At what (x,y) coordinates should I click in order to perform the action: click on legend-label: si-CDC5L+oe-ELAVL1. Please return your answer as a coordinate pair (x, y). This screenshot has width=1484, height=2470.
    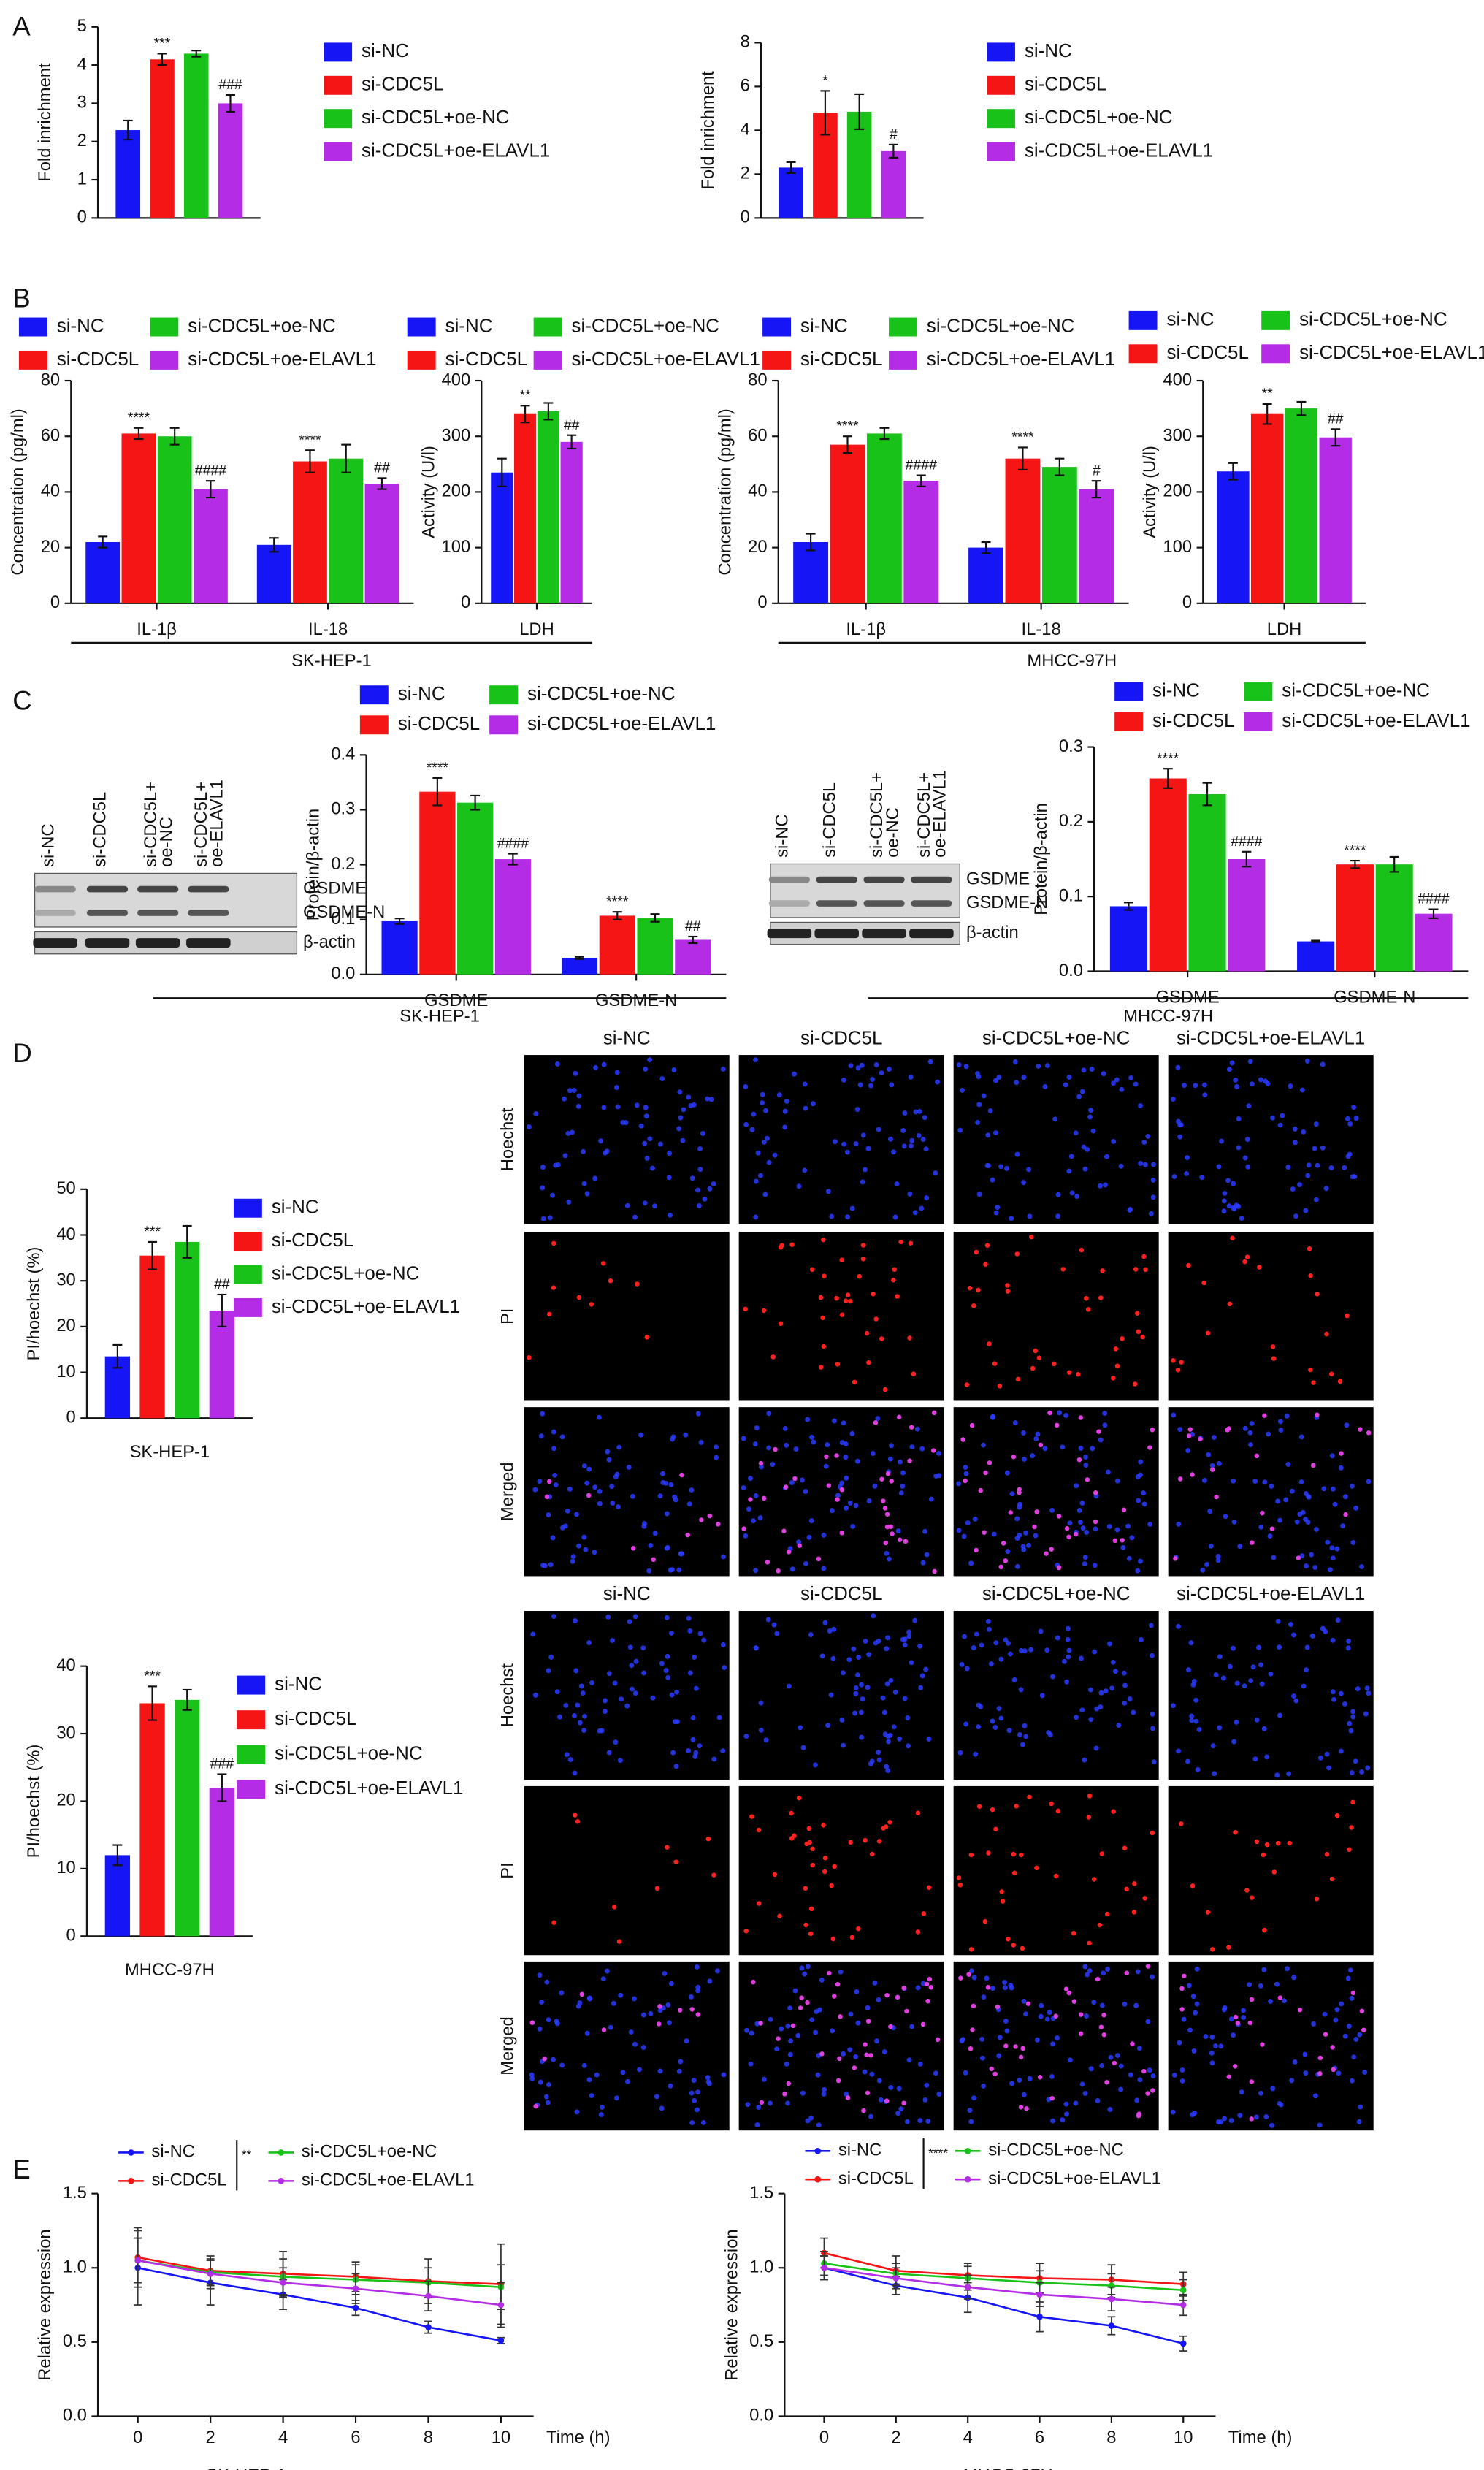
    Looking at the image, I should click on (1392, 353).